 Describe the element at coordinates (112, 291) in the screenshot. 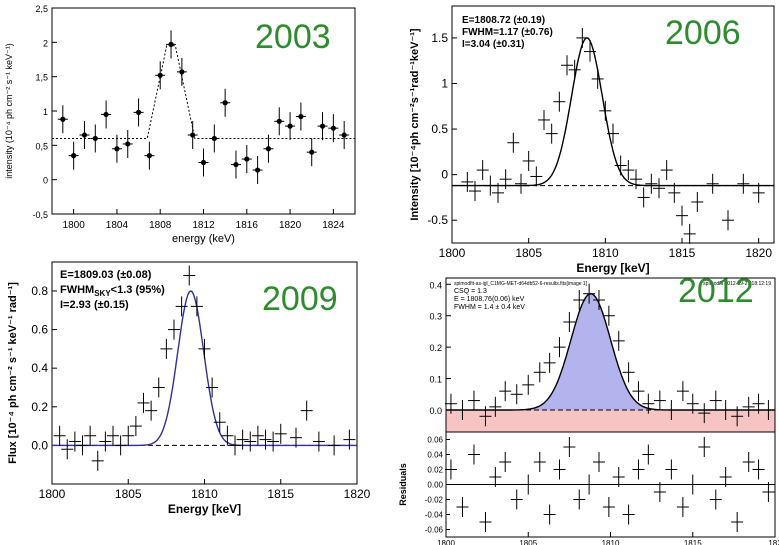

I see `fit-annotation-fwhm: FWHMSKY<1.3 (95%)` at that location.